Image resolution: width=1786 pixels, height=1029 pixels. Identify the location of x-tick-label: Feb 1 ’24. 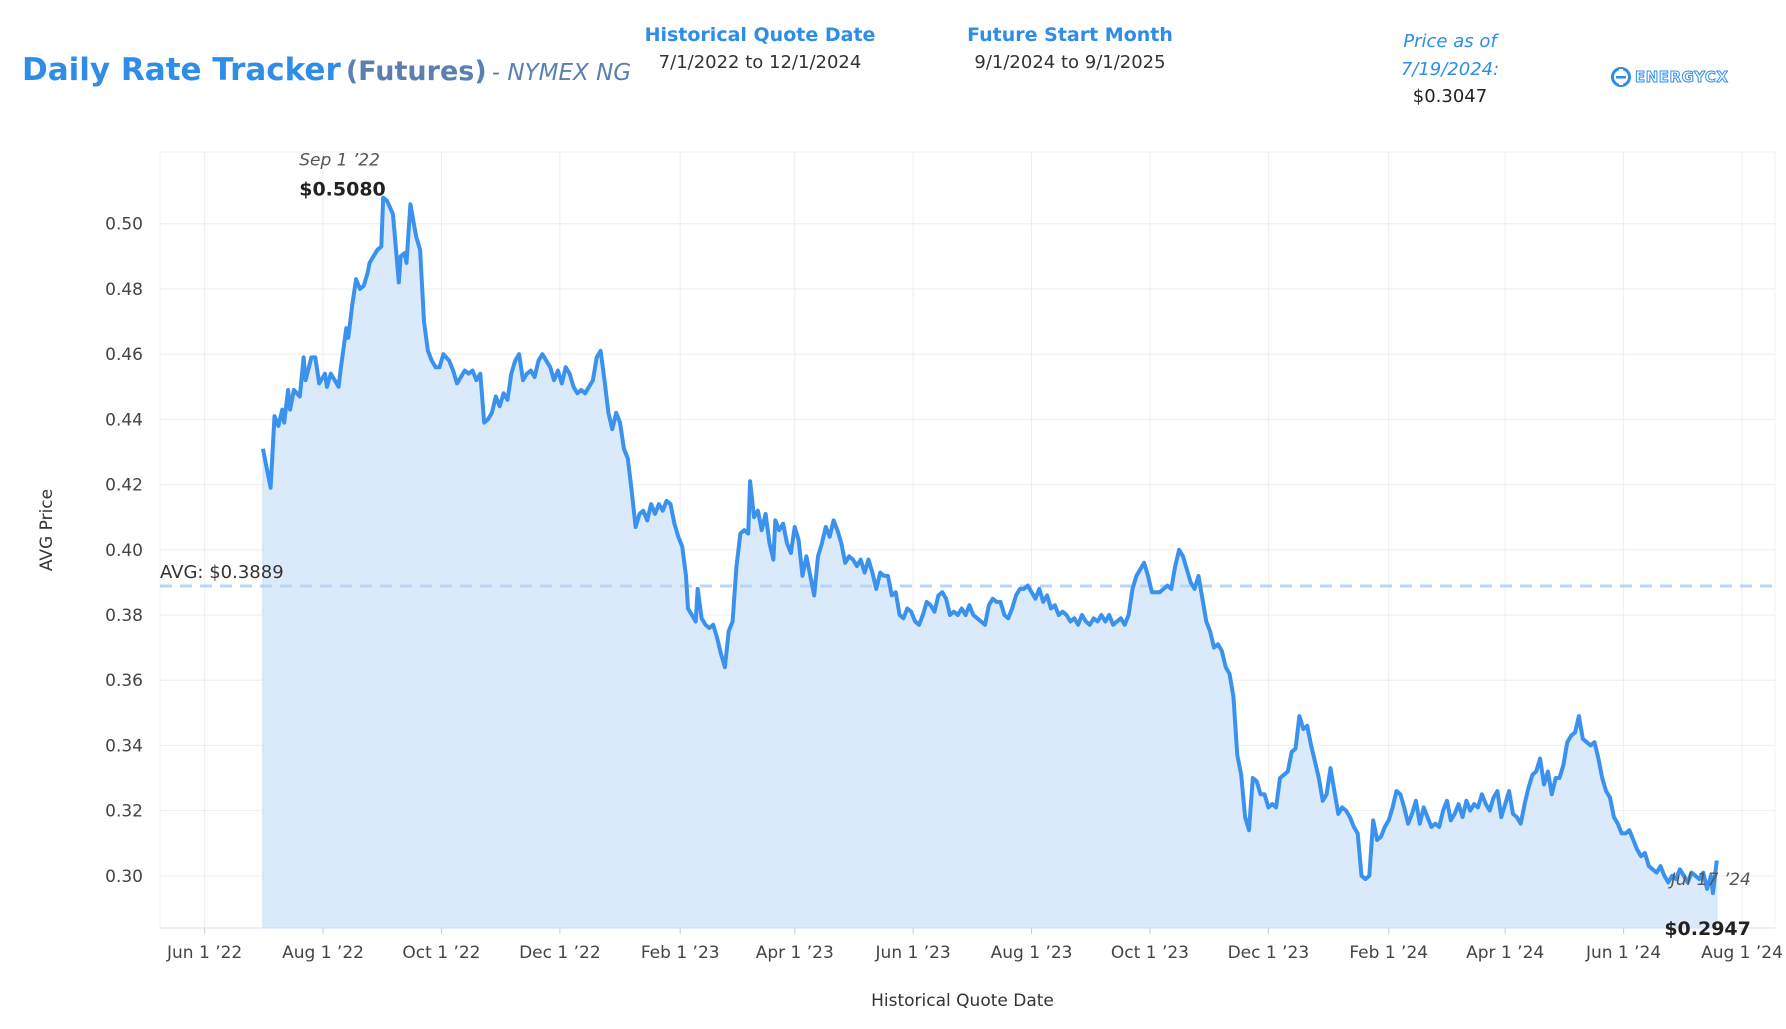
(1388, 953).